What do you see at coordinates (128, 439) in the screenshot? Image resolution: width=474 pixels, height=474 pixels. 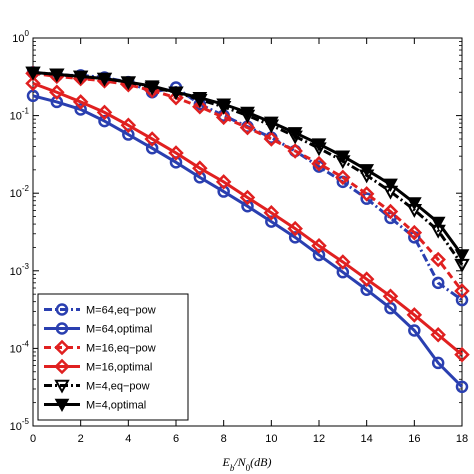 I see `x-tick-label: 4` at bounding box center [128, 439].